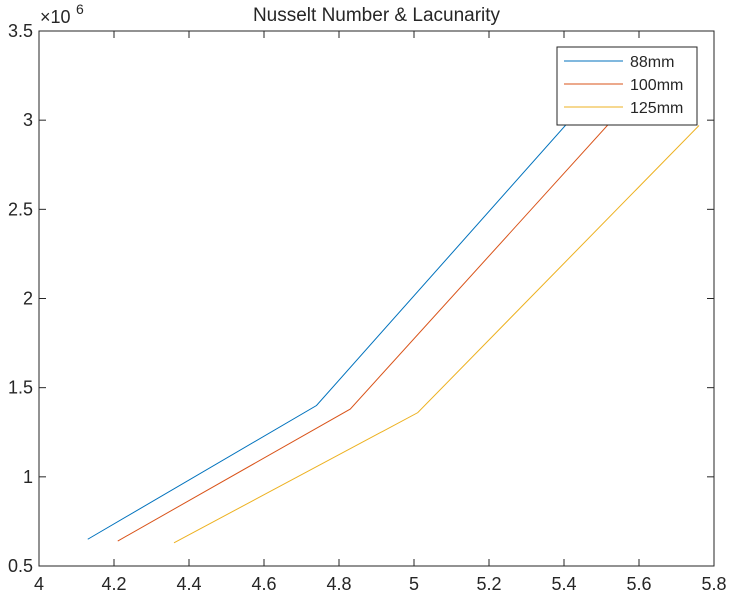 The height and width of the screenshot is (602, 733). Describe the element at coordinates (20, 566) in the screenshot. I see `y-tick-label: 0.5` at that location.